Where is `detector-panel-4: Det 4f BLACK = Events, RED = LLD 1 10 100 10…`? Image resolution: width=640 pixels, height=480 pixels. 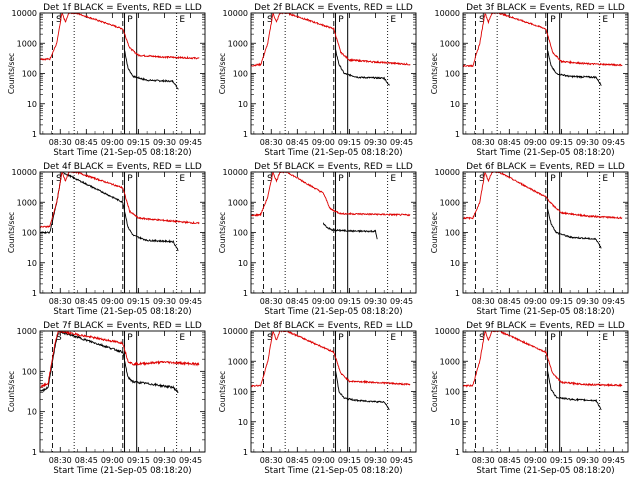 detector-panel-4: Det 4f BLACK = Events, RED = LLD 1 10 100 10… is located at coordinates (106, 239).